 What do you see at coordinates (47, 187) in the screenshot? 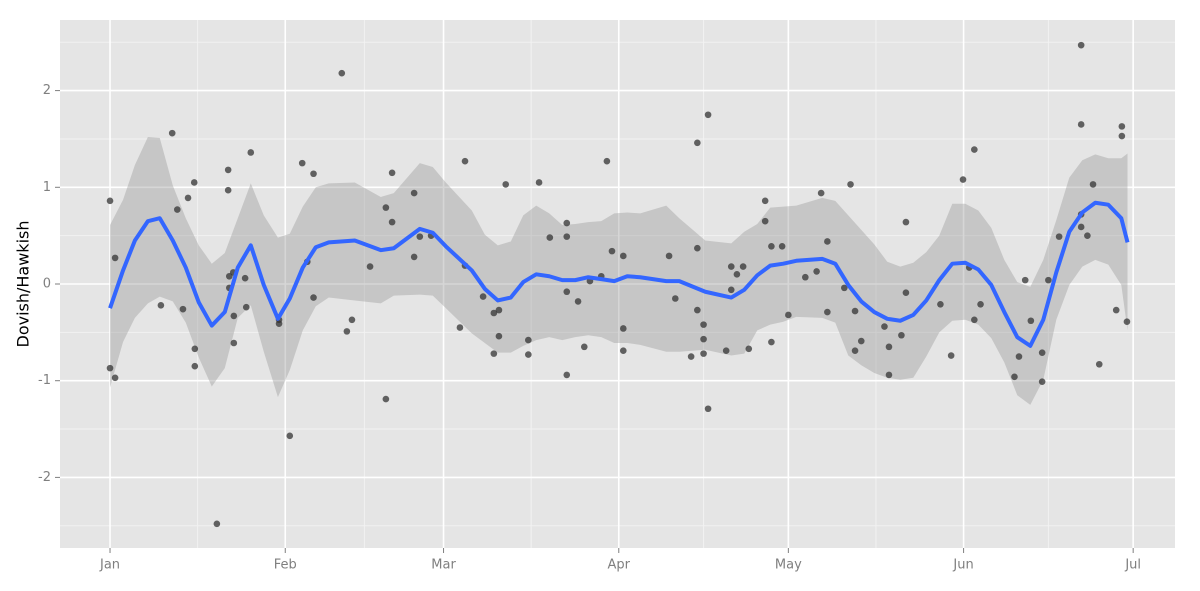
I see `y-tick-label: 1` at bounding box center [47, 187].